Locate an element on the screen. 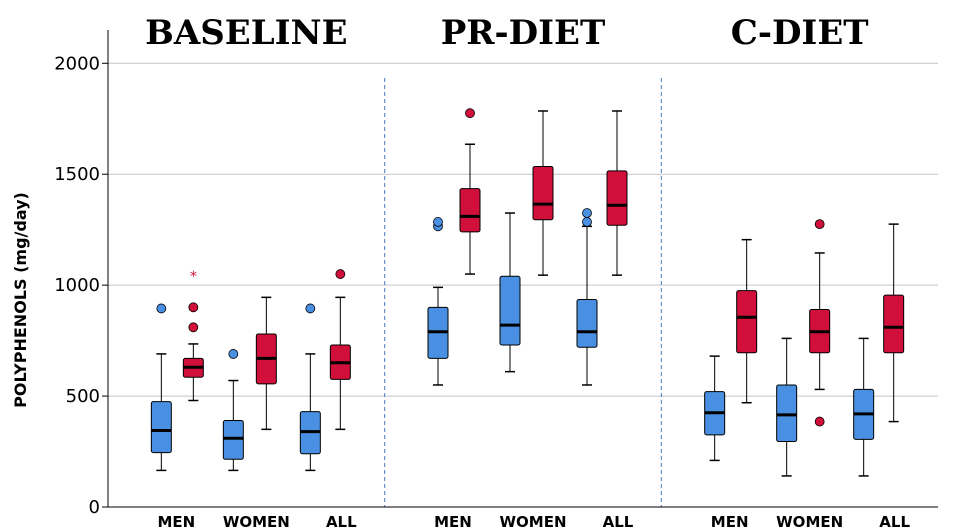 This screenshot has height=529, width=958. panel-title: PR-DIET is located at coordinates (523, 33).